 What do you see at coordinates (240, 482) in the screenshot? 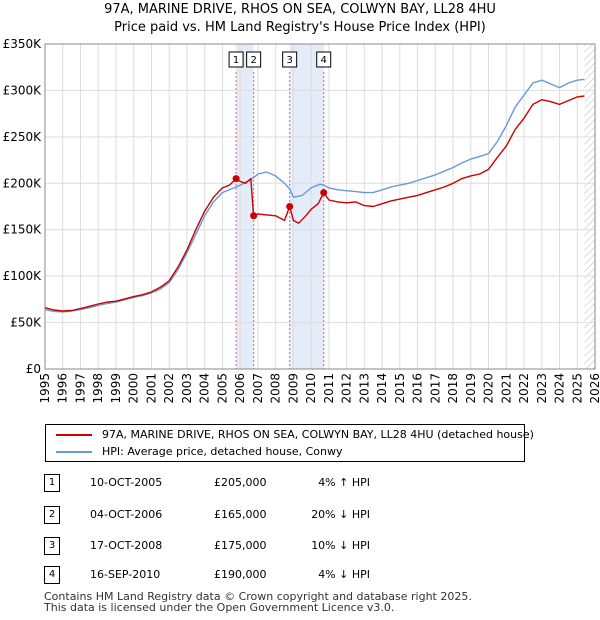
I see `transaction-price: £205,000` at bounding box center [240, 482].